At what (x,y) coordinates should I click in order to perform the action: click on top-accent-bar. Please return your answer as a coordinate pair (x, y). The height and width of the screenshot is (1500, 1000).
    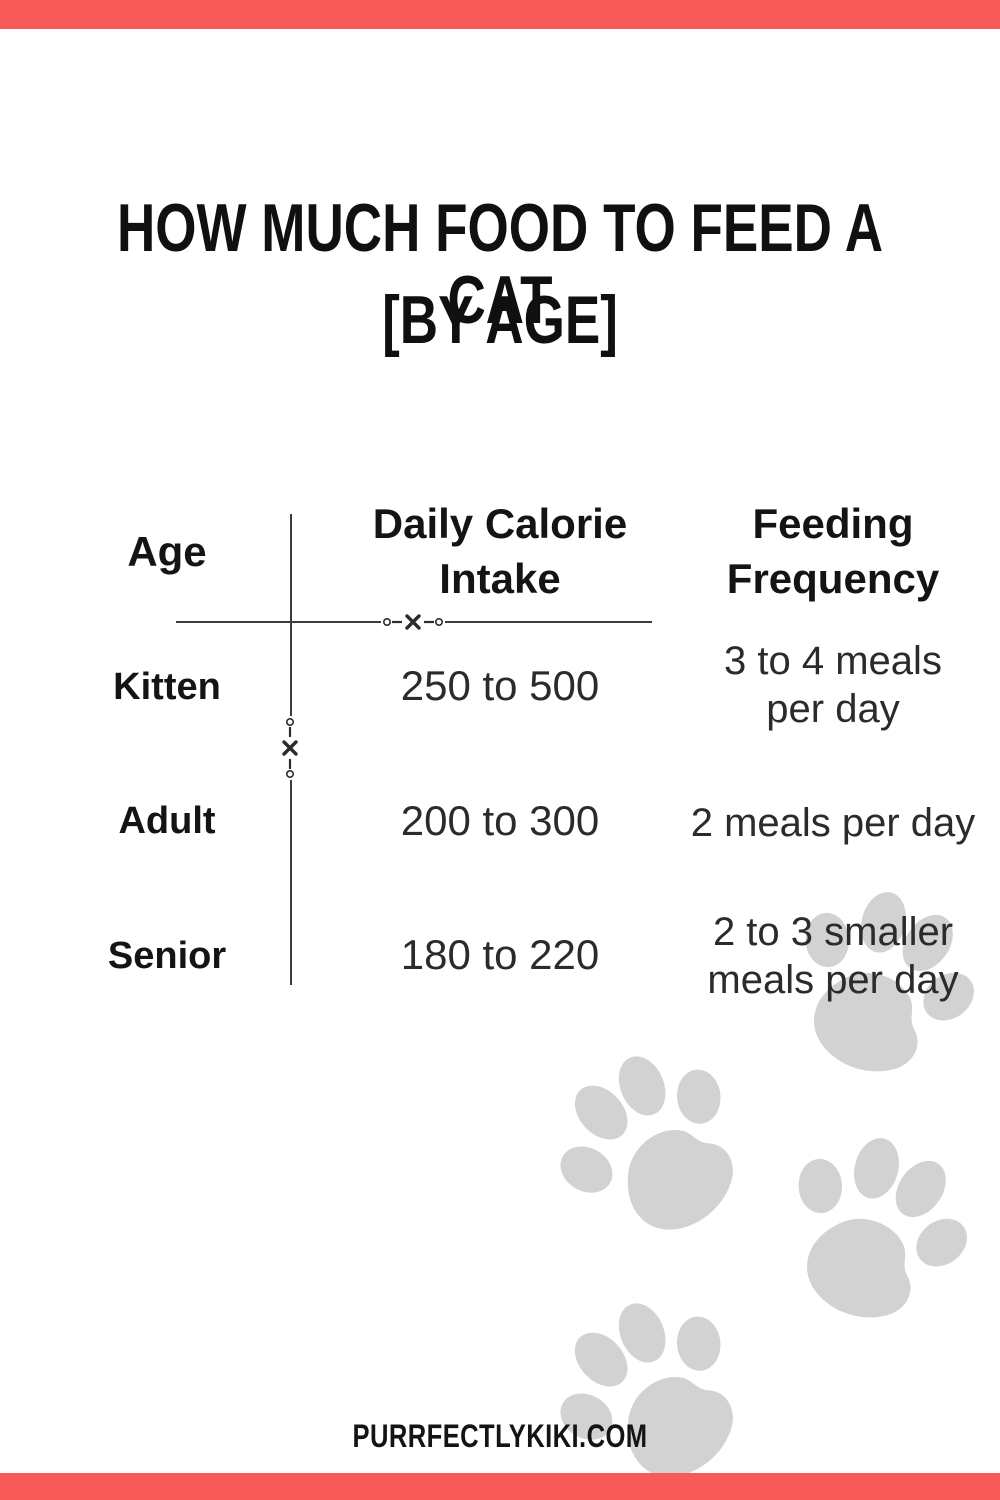
    Looking at the image, I should click on (500, 14).